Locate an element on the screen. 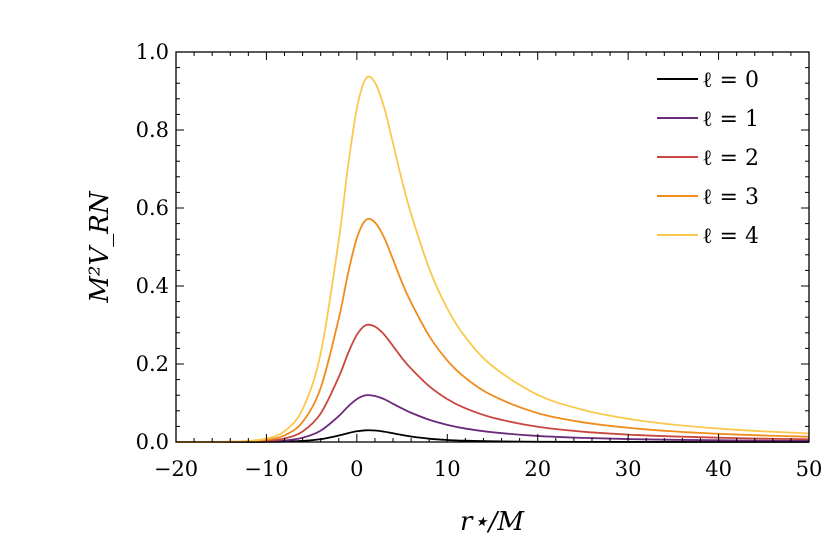  y-tick-label: 0.0 is located at coordinates (152, 442).